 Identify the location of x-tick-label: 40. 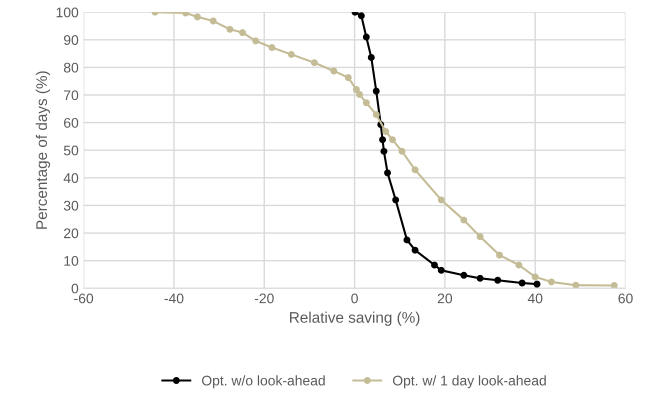
(535, 298).